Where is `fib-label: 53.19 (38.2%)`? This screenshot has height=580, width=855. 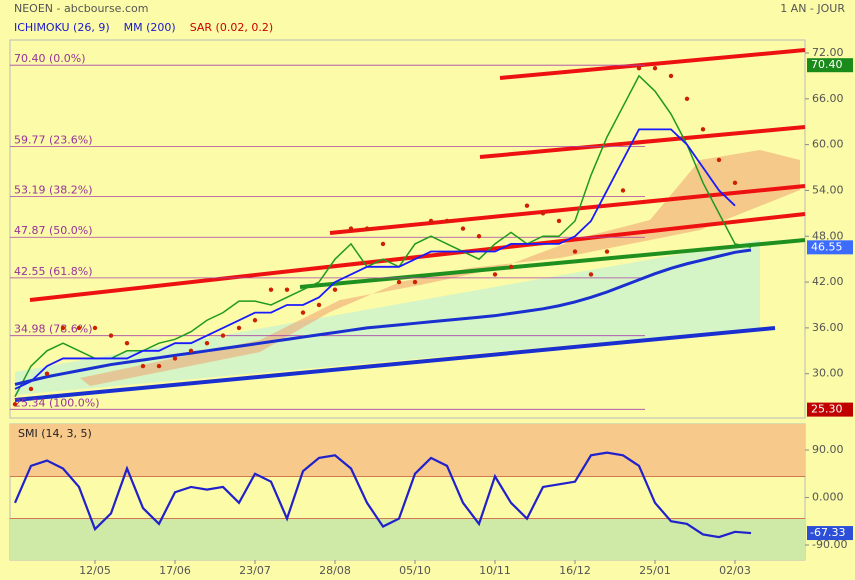 fib-label: 53.19 (38.2%) is located at coordinates (53, 190).